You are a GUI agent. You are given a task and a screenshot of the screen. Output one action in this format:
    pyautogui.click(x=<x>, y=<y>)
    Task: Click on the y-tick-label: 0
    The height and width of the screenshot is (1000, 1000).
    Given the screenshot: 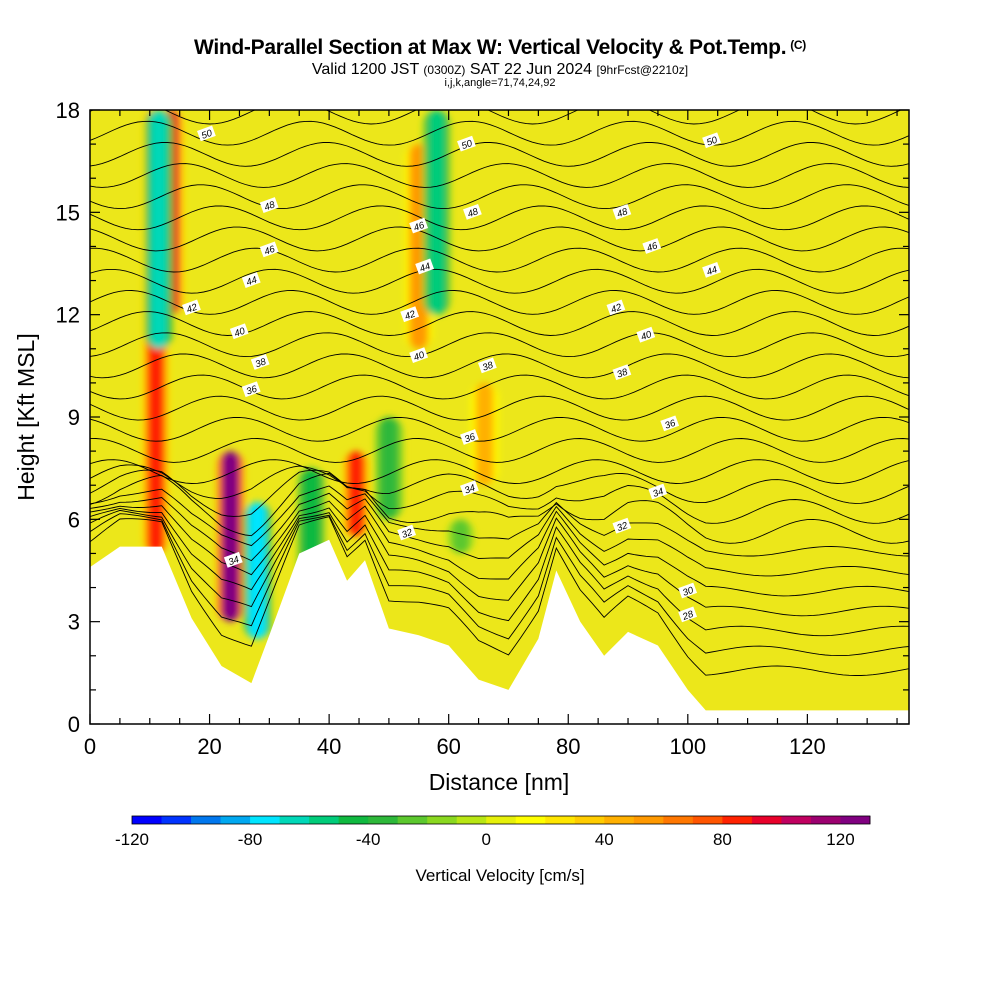 What is the action you would take?
    pyautogui.click(x=74, y=724)
    